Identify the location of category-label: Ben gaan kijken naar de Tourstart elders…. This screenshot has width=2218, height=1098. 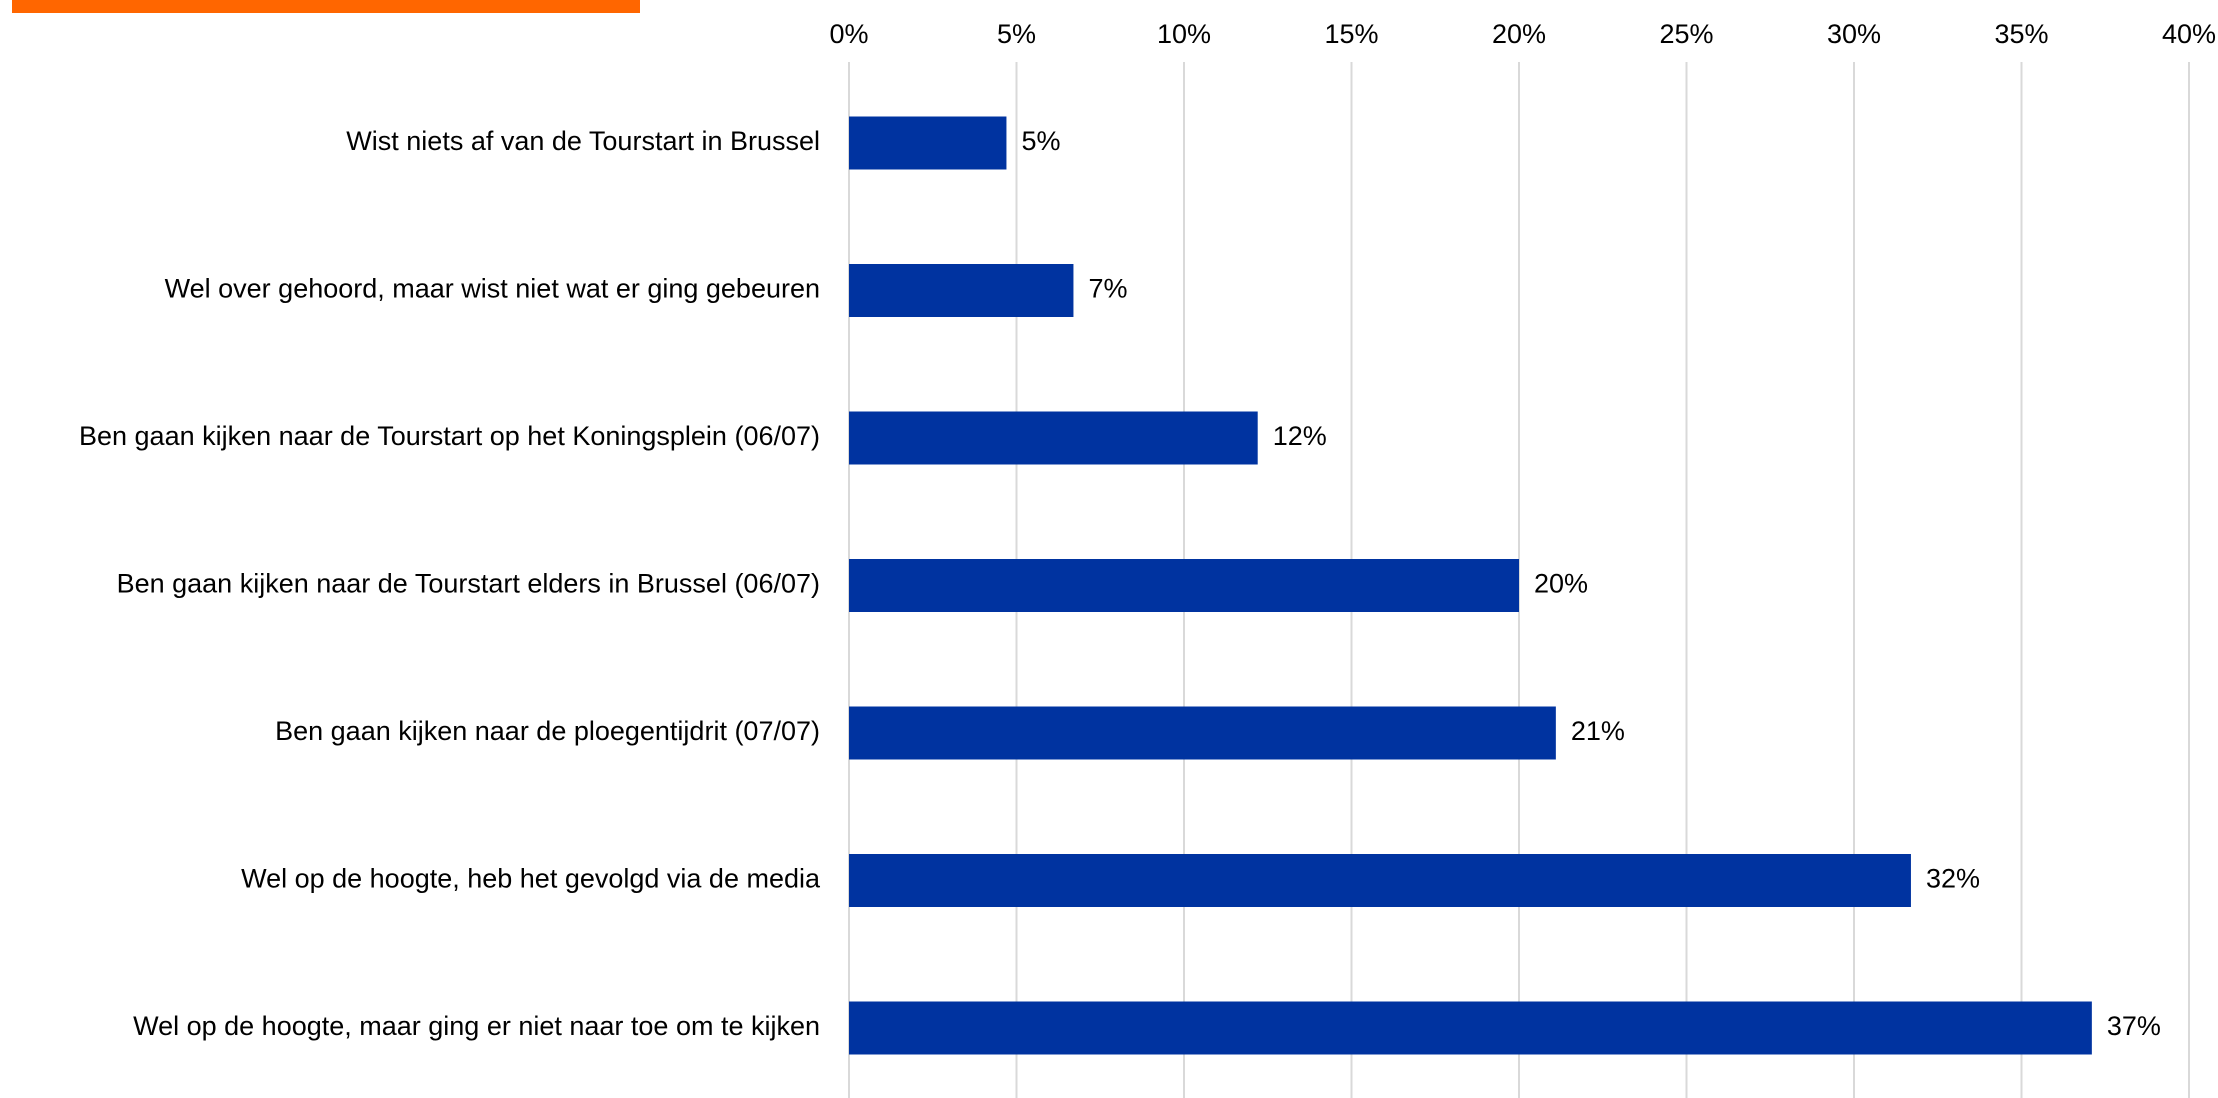
(468, 584).